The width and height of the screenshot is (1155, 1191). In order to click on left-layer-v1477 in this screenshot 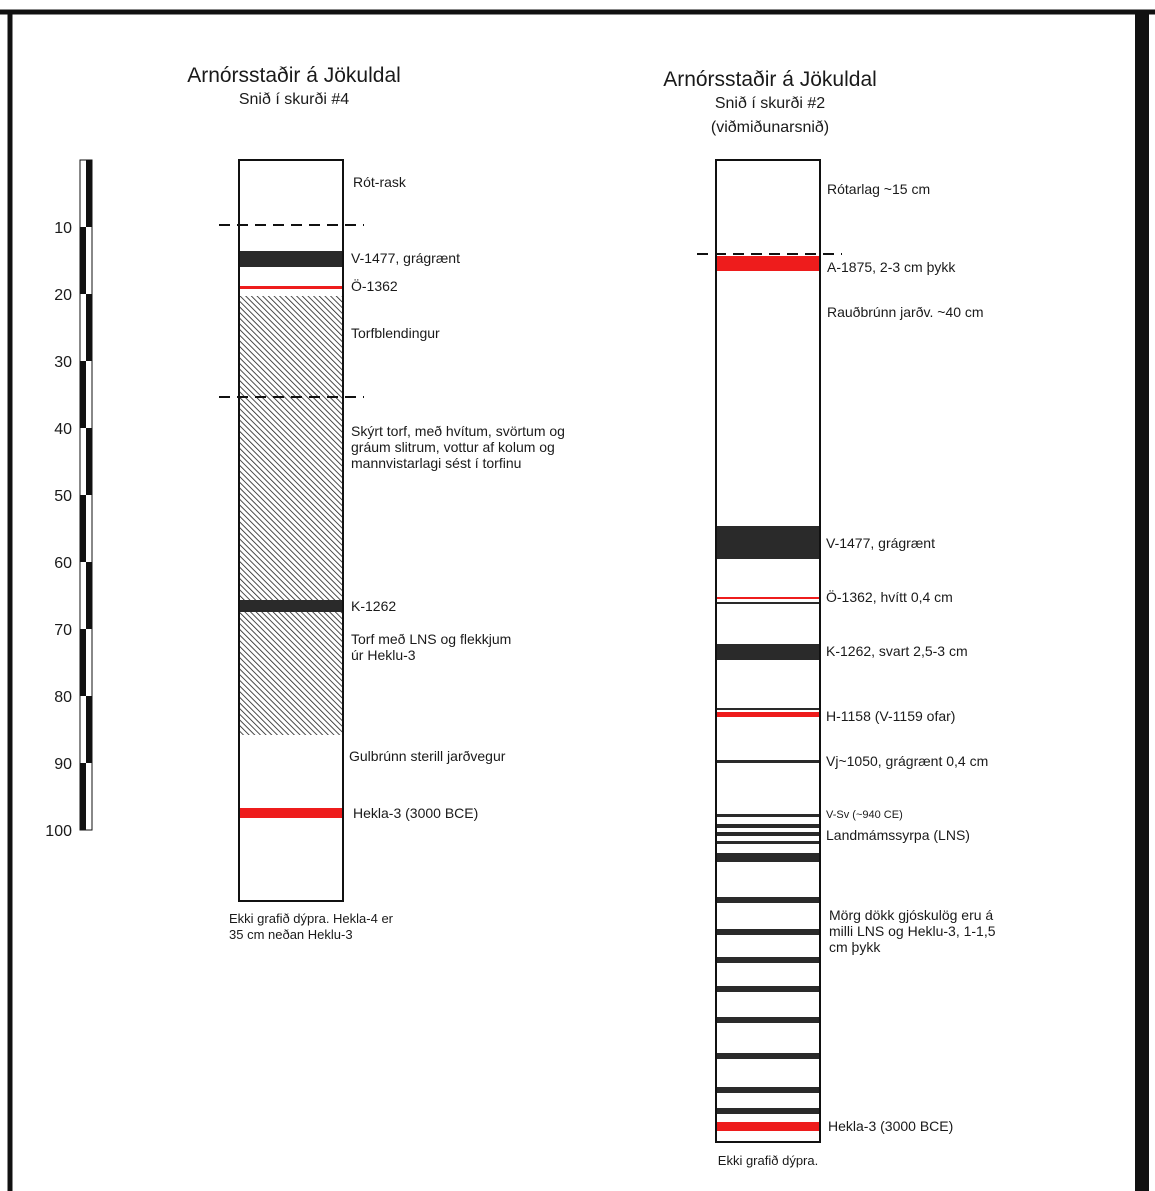, I will do `click(291, 259)`.